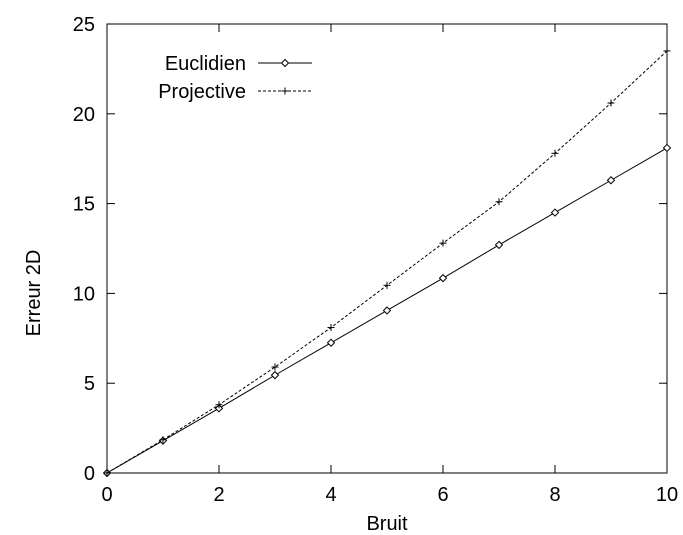  What do you see at coordinates (387, 524) in the screenshot?
I see `x-axis-label: Bruit` at bounding box center [387, 524].